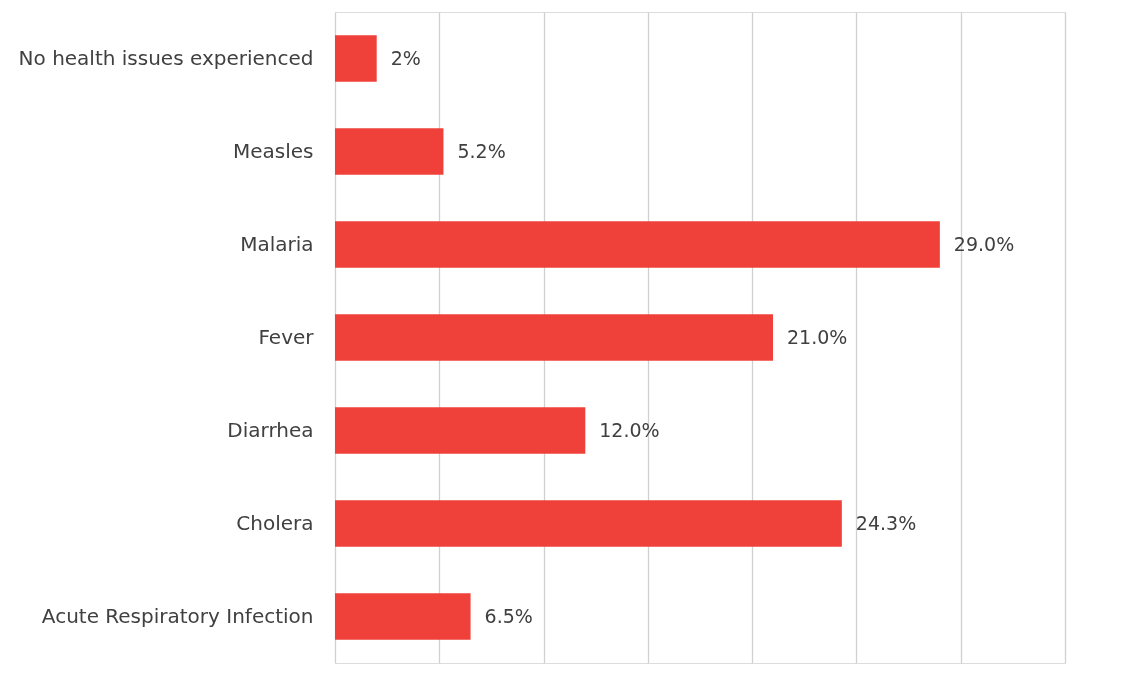  Describe the element at coordinates (405, 57) in the screenshot. I see `data-label: 2%` at that location.